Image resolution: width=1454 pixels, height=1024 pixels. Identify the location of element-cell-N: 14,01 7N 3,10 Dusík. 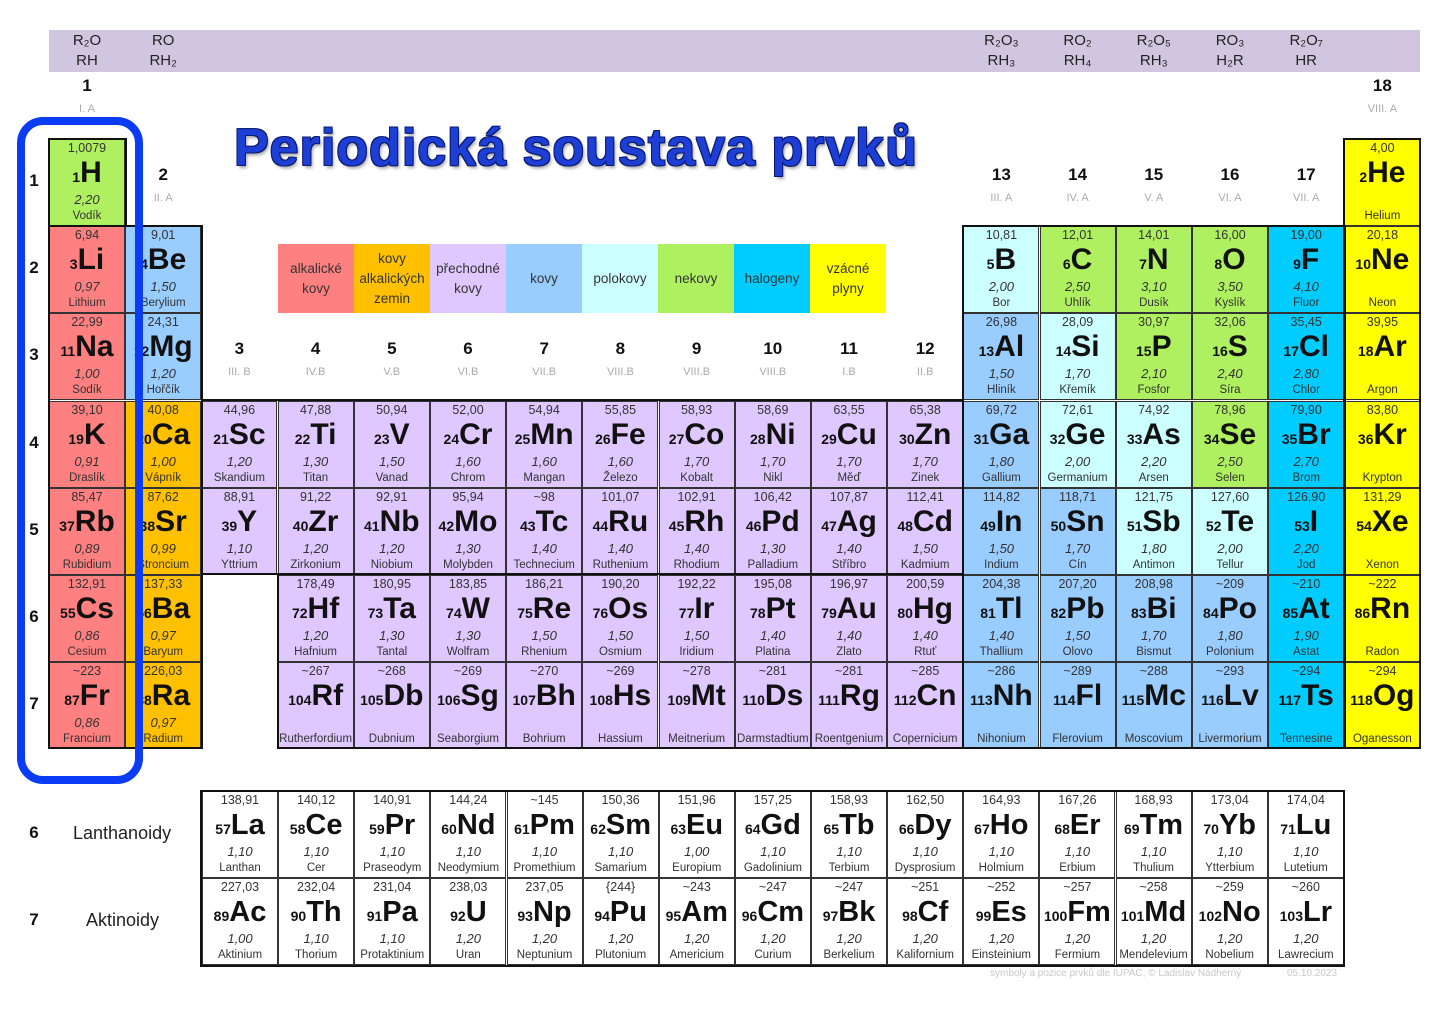
(1153, 270).